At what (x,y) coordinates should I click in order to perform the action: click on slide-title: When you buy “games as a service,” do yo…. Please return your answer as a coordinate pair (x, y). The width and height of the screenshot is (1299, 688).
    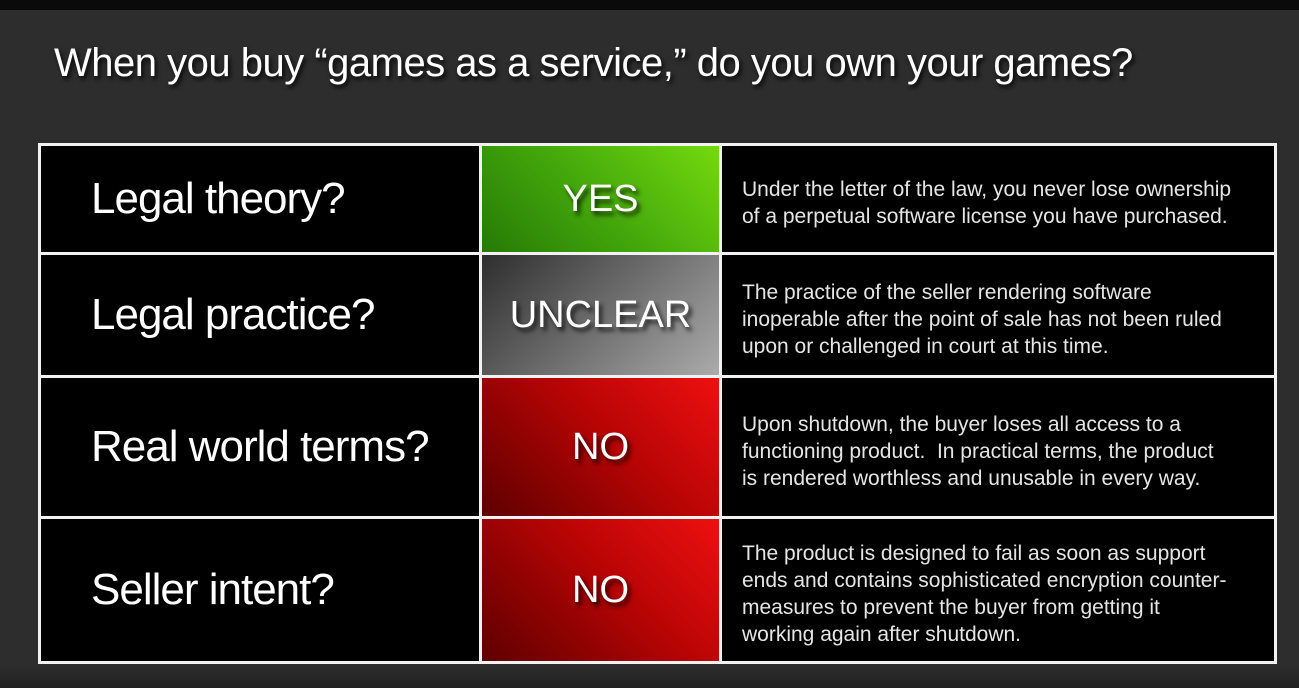
    Looking at the image, I should click on (593, 62).